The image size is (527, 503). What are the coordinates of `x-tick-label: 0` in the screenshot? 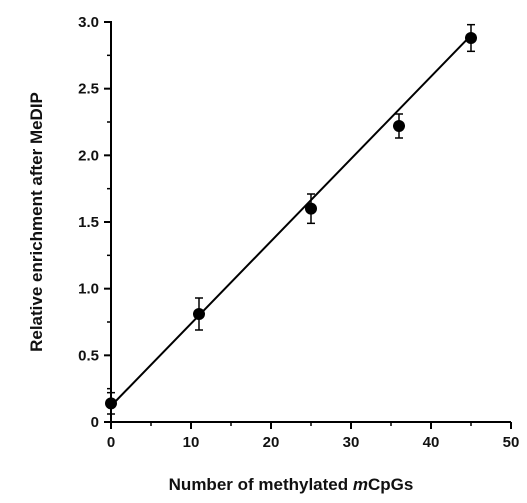 It's located at (111, 442).